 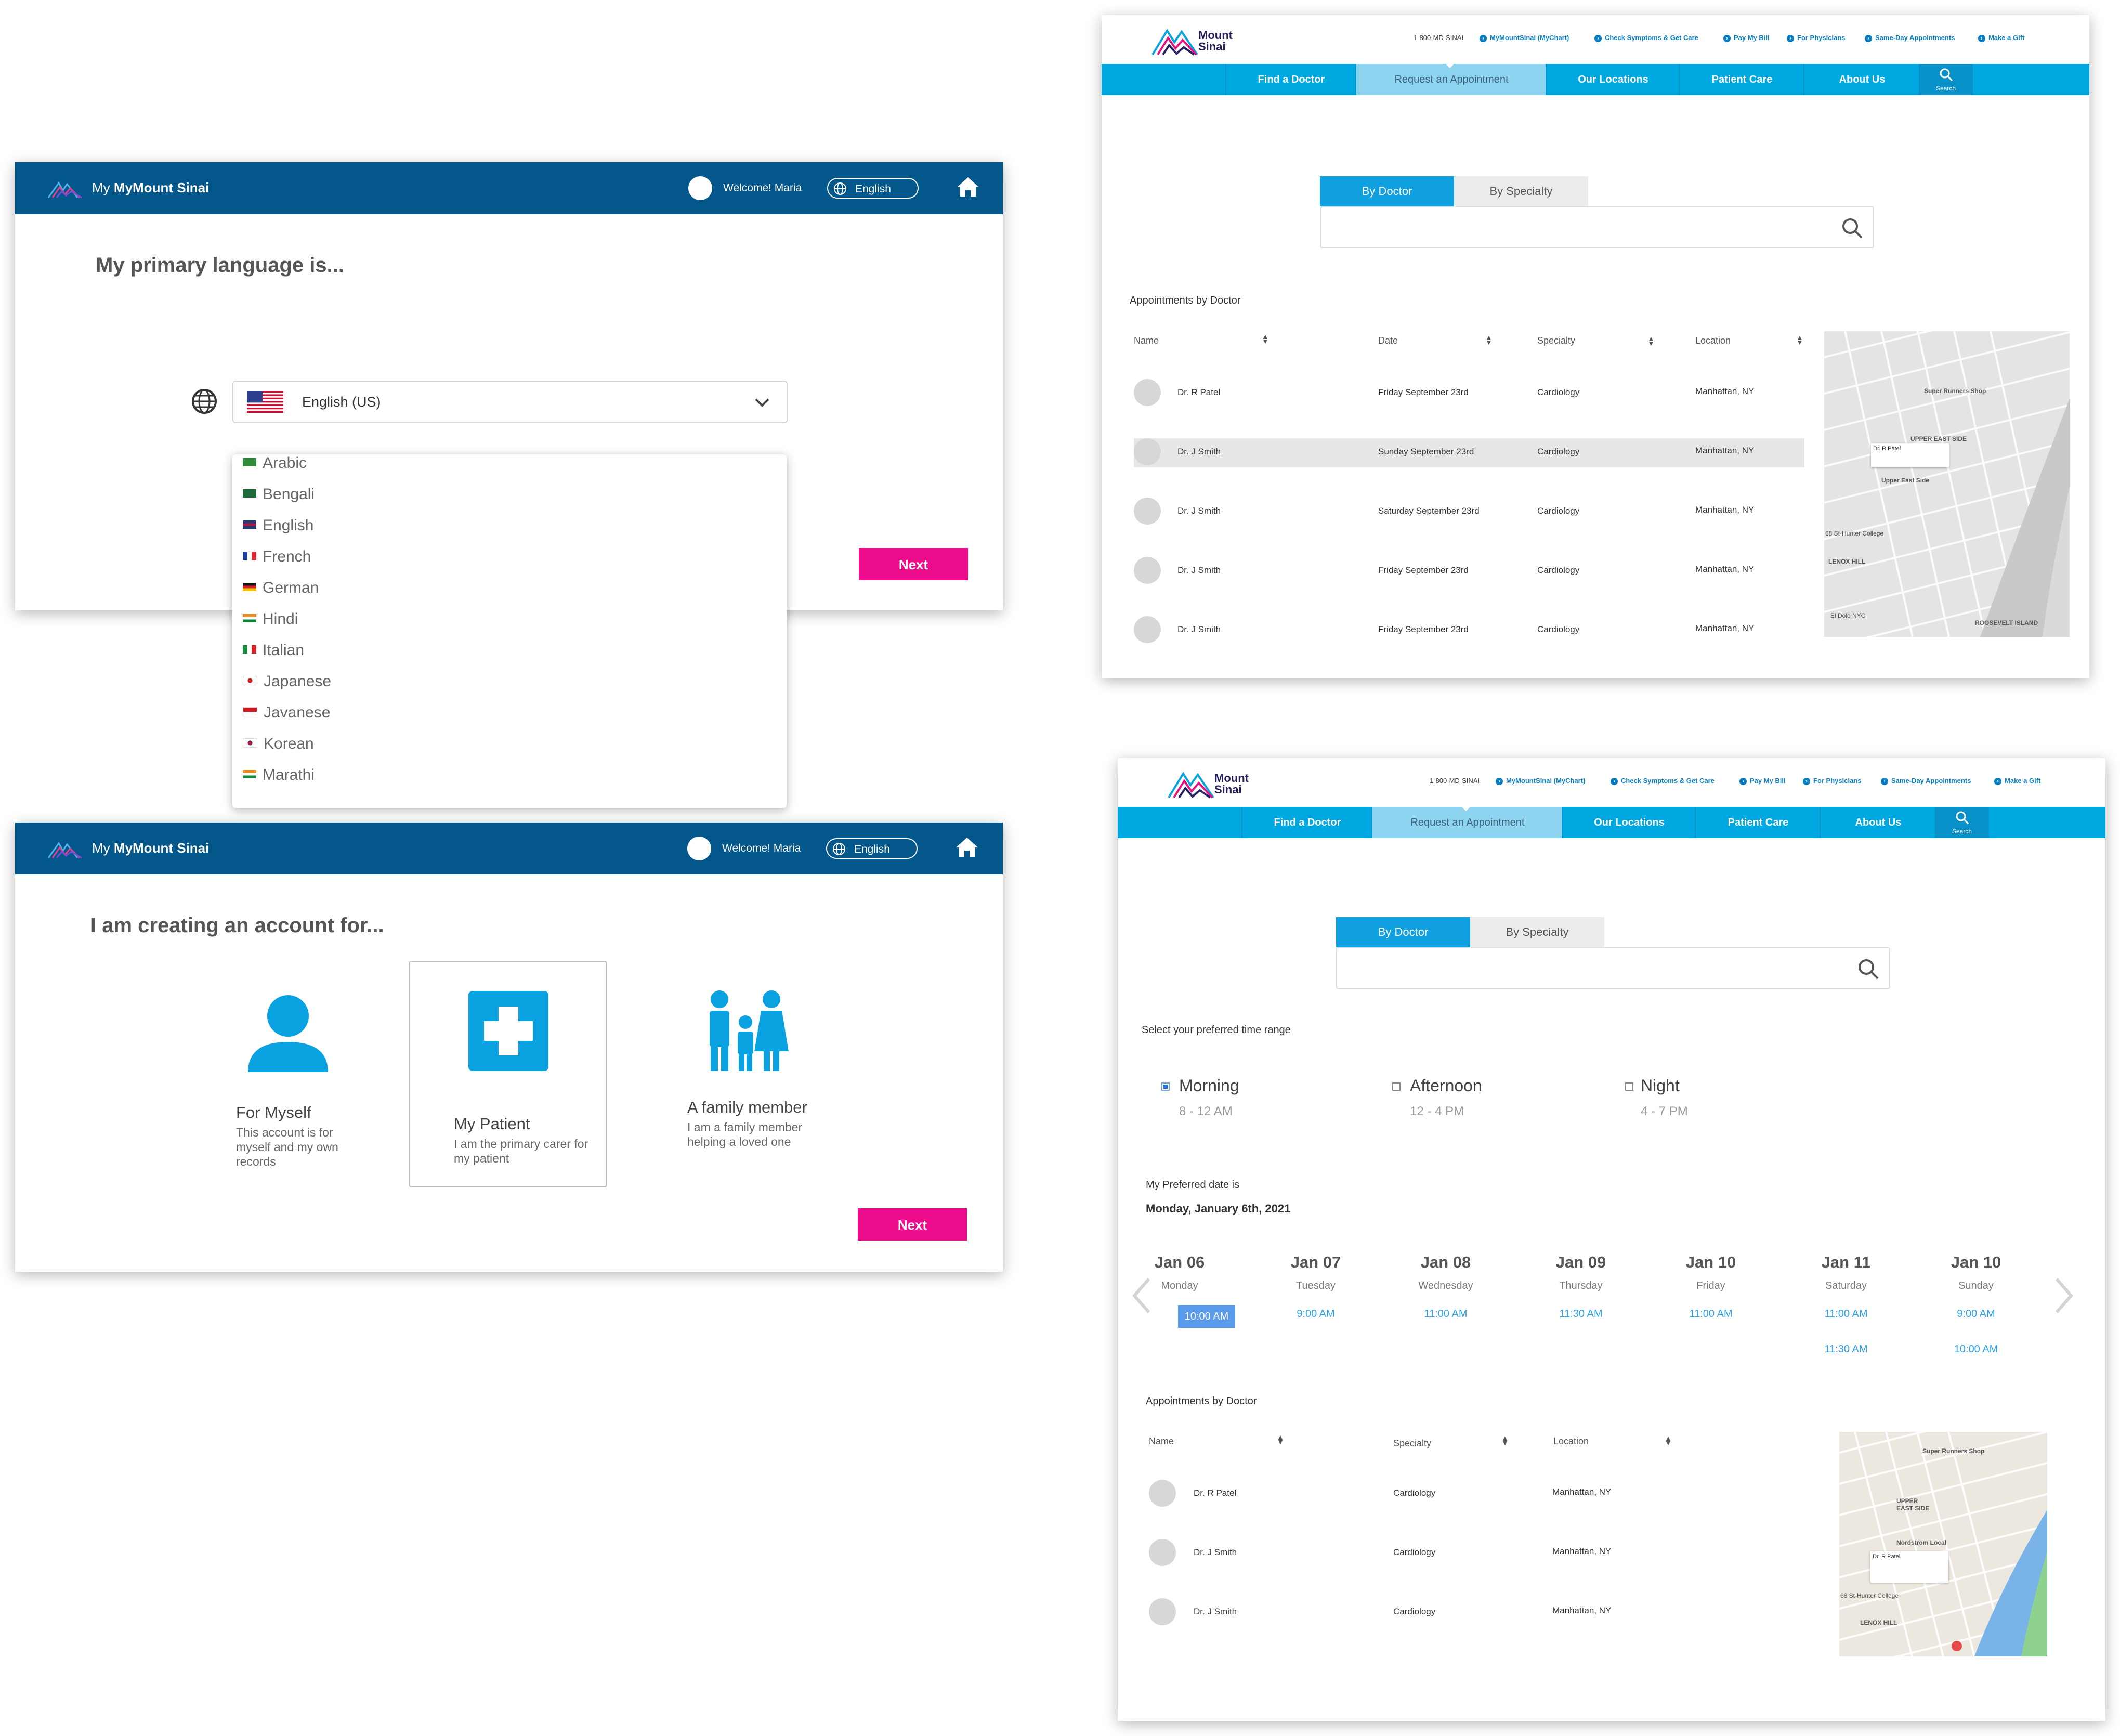 What do you see at coordinates (273, 650) in the screenshot?
I see `language-option: Italian` at bounding box center [273, 650].